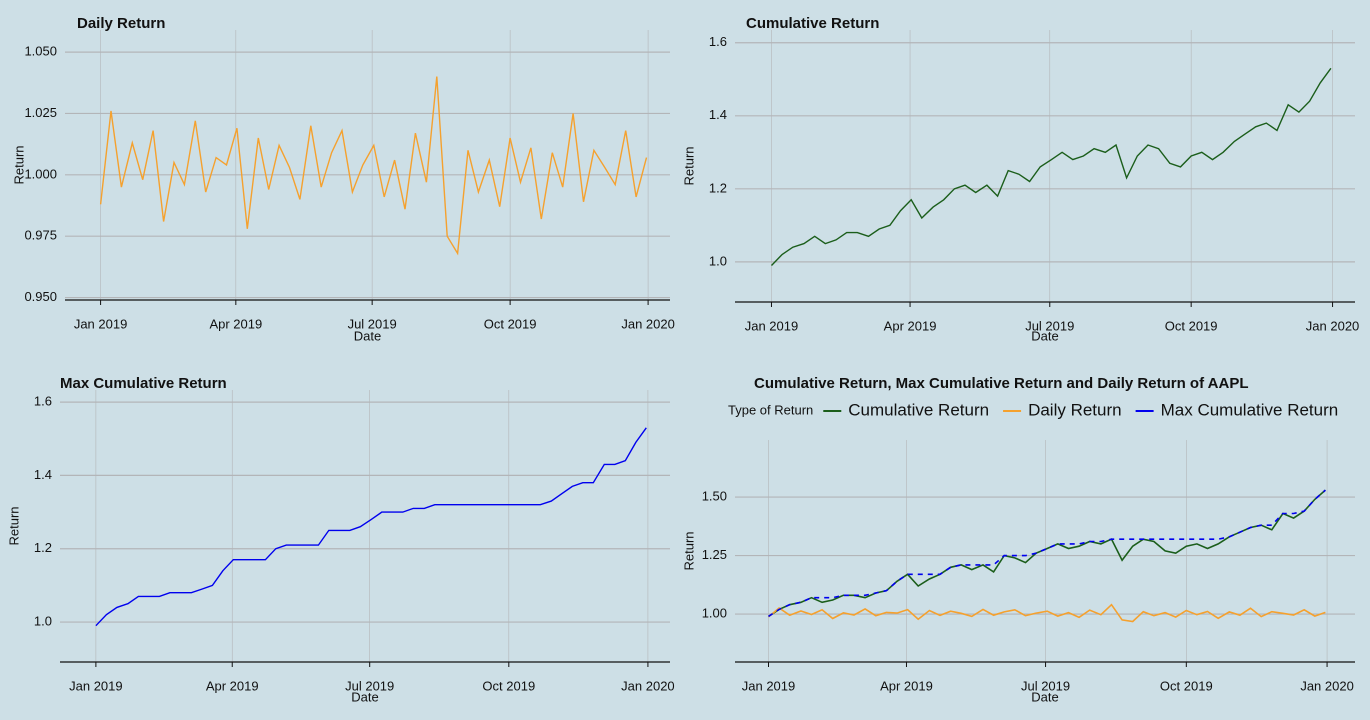  I want to click on y-tick-label: 1.050, so click(40, 51).